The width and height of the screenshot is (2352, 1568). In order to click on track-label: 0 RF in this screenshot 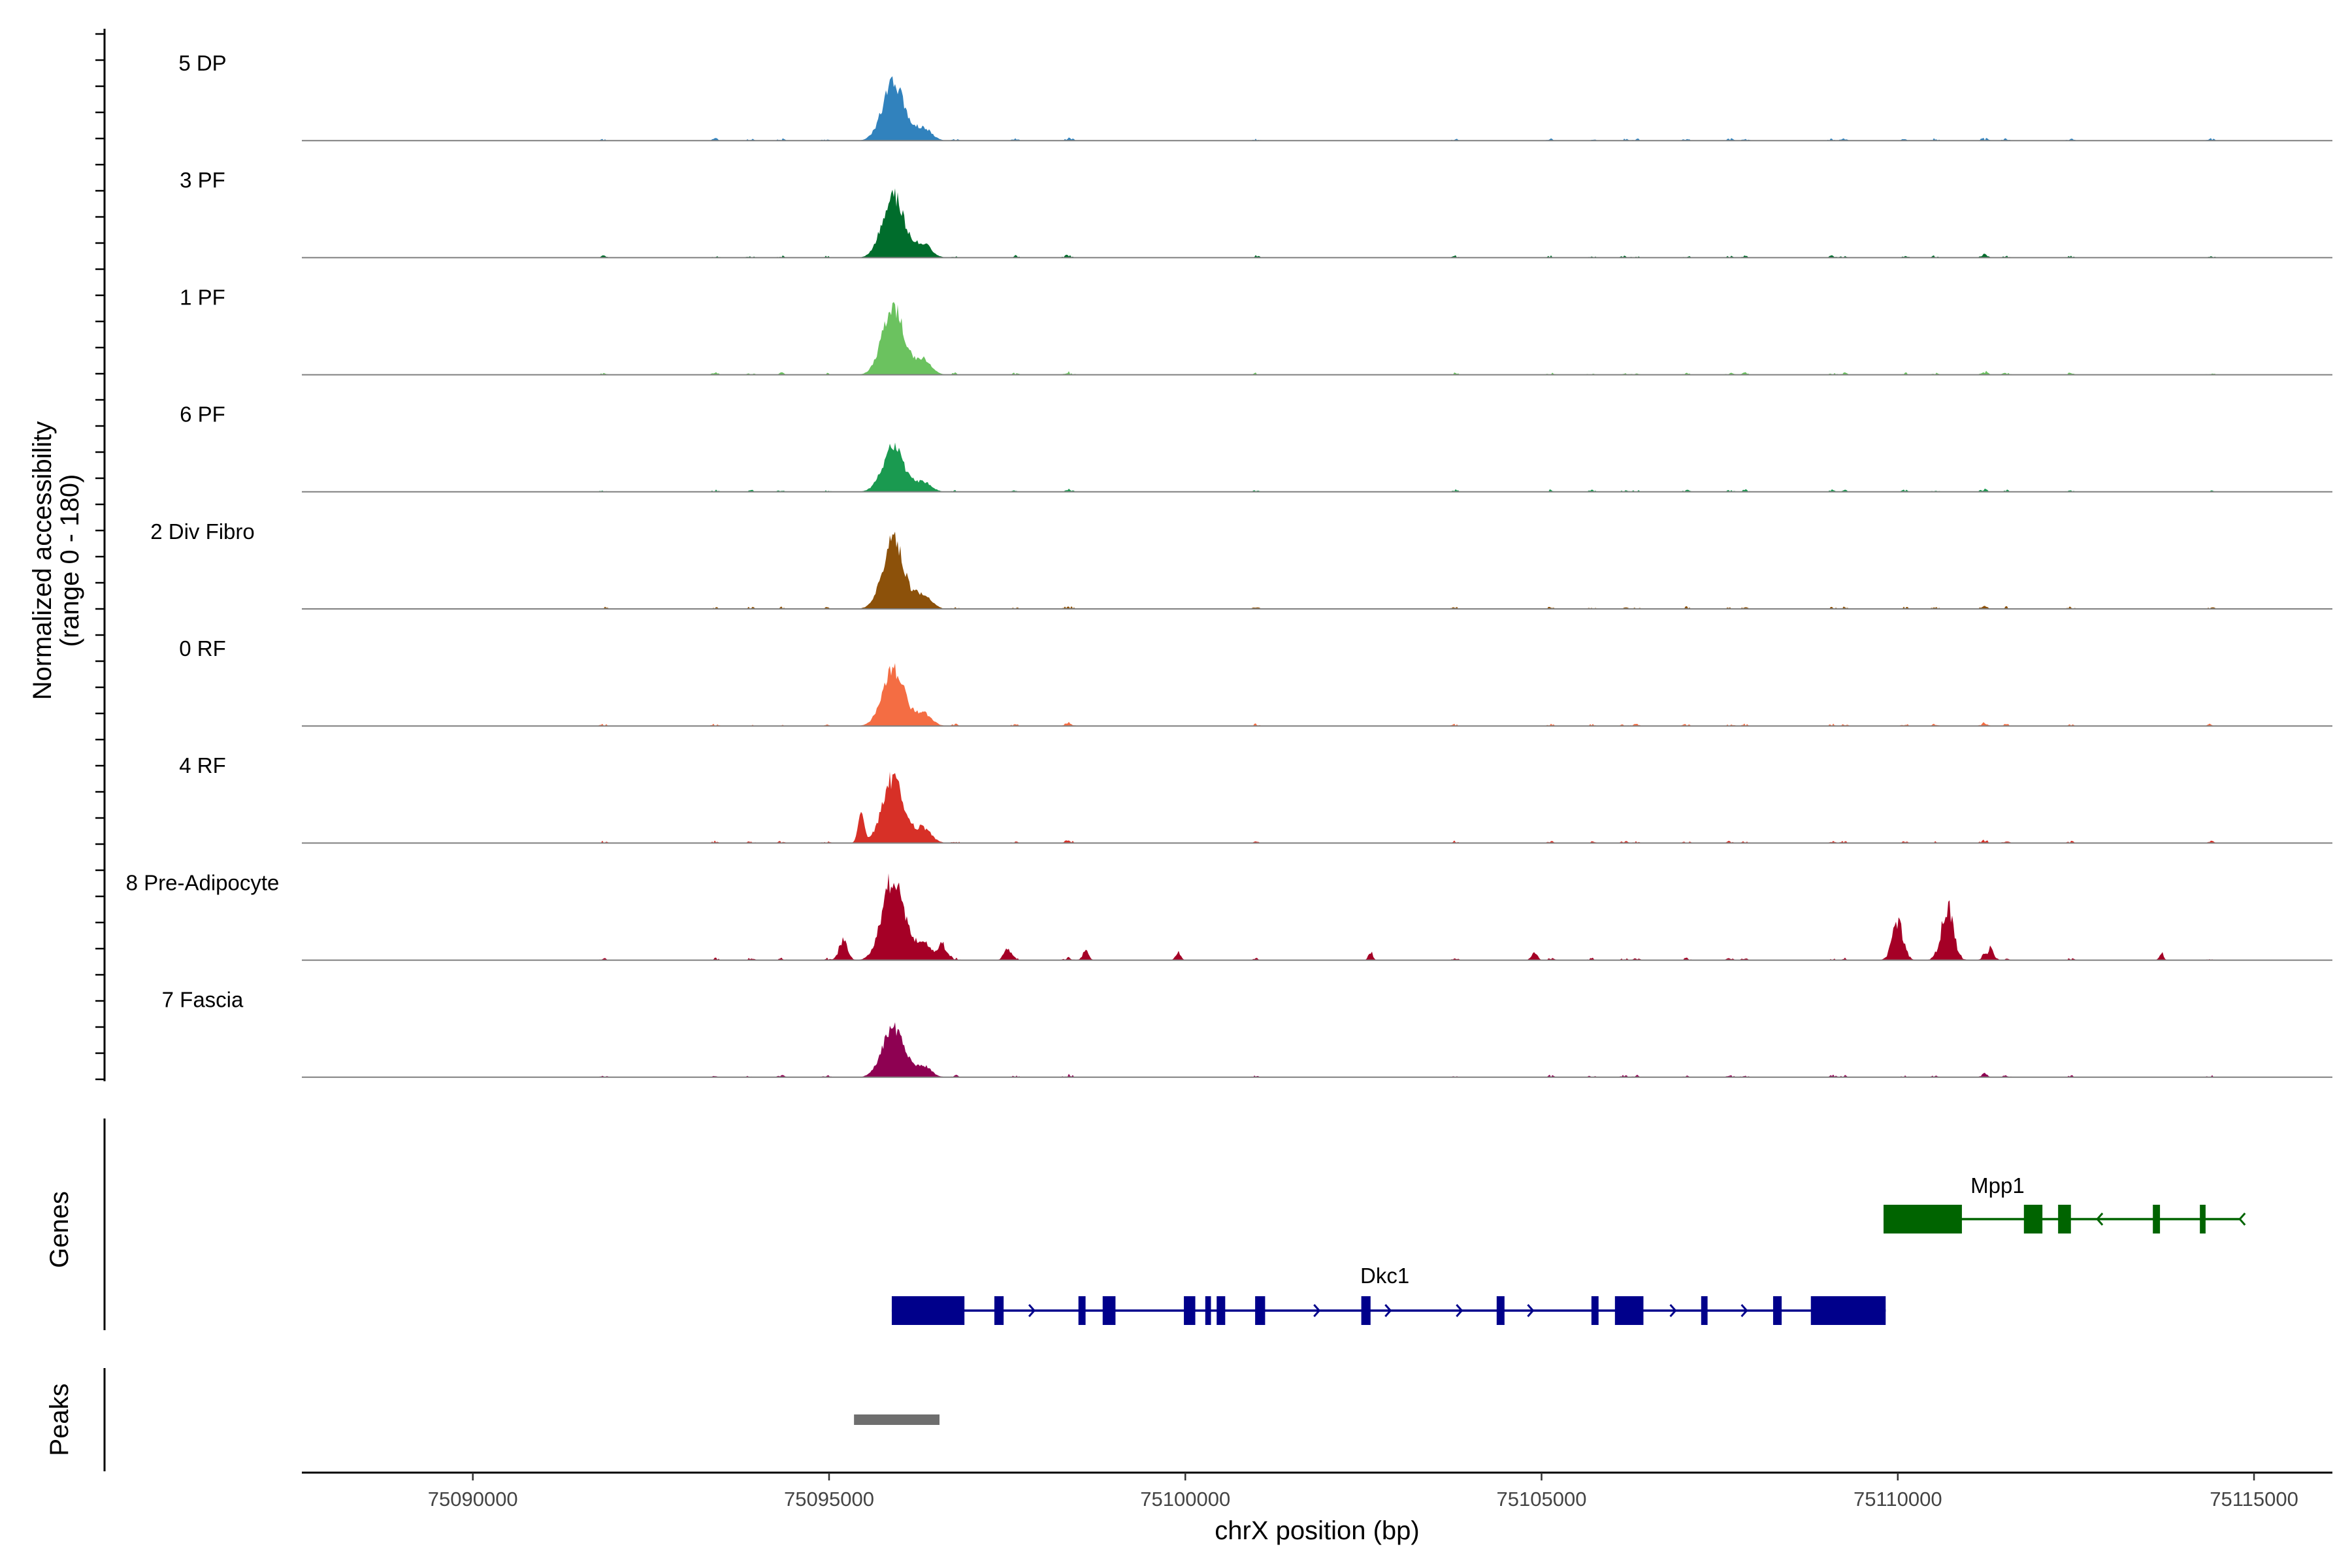, I will do `click(202, 648)`.